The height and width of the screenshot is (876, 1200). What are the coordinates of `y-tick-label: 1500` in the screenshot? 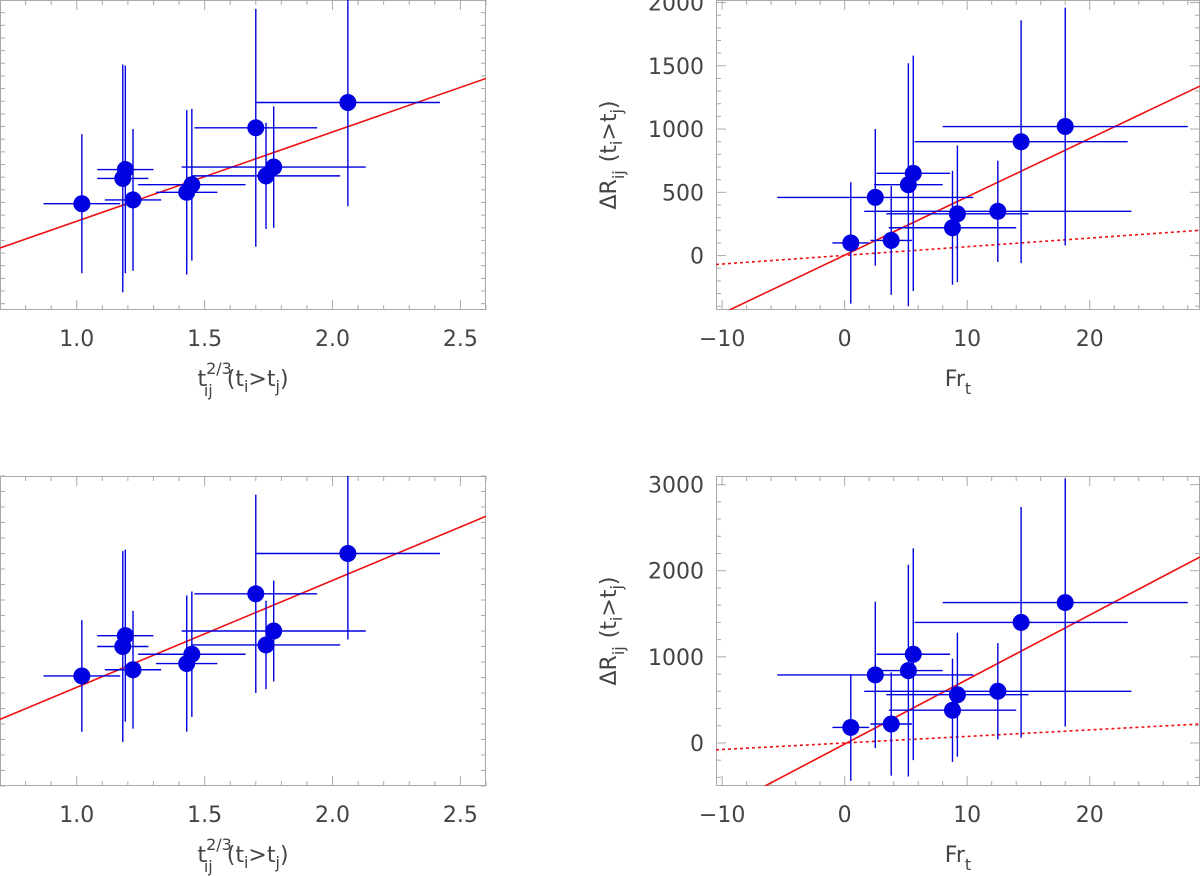 It's located at (676, 67).